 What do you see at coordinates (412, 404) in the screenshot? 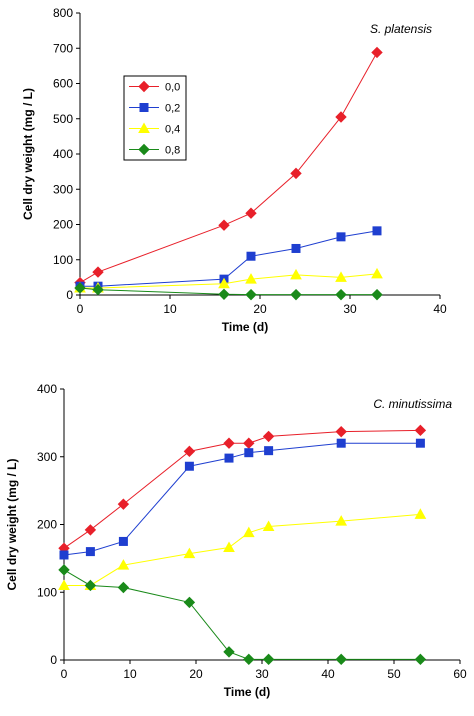
I see `chart-title: C. minutissima` at bounding box center [412, 404].